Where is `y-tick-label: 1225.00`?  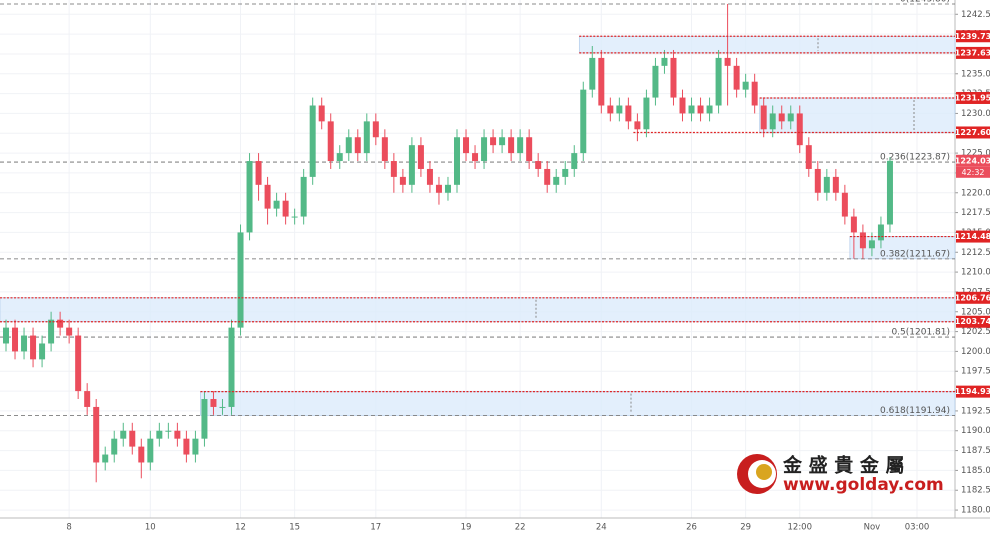 y-tick-label: 1225.00 is located at coordinates (975, 154).